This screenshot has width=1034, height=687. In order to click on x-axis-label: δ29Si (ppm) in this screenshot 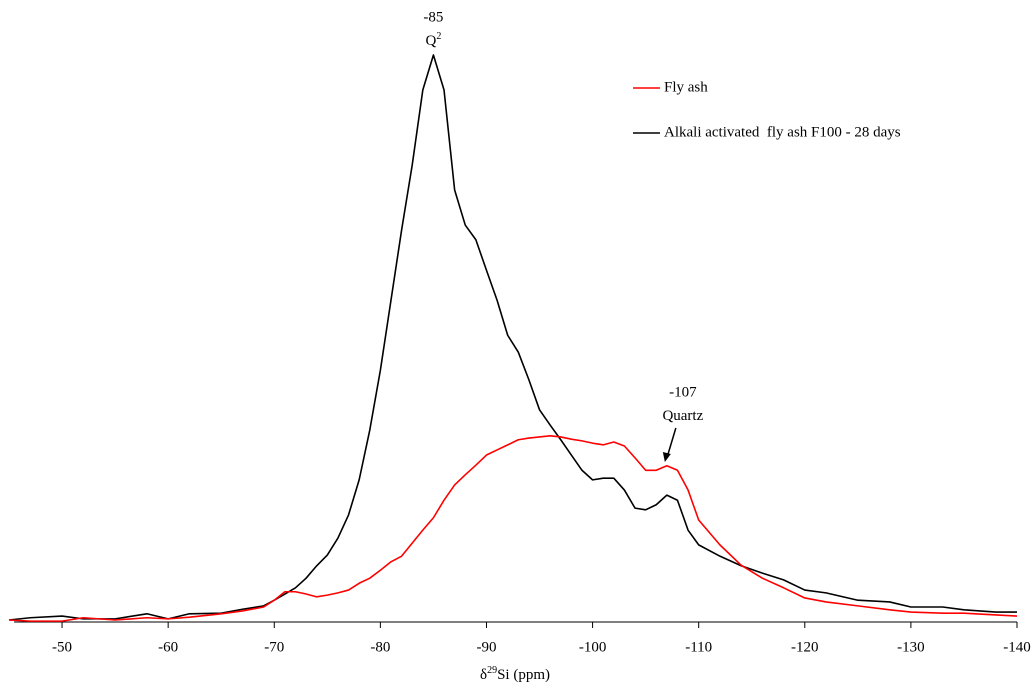, I will do `click(515, 674)`.